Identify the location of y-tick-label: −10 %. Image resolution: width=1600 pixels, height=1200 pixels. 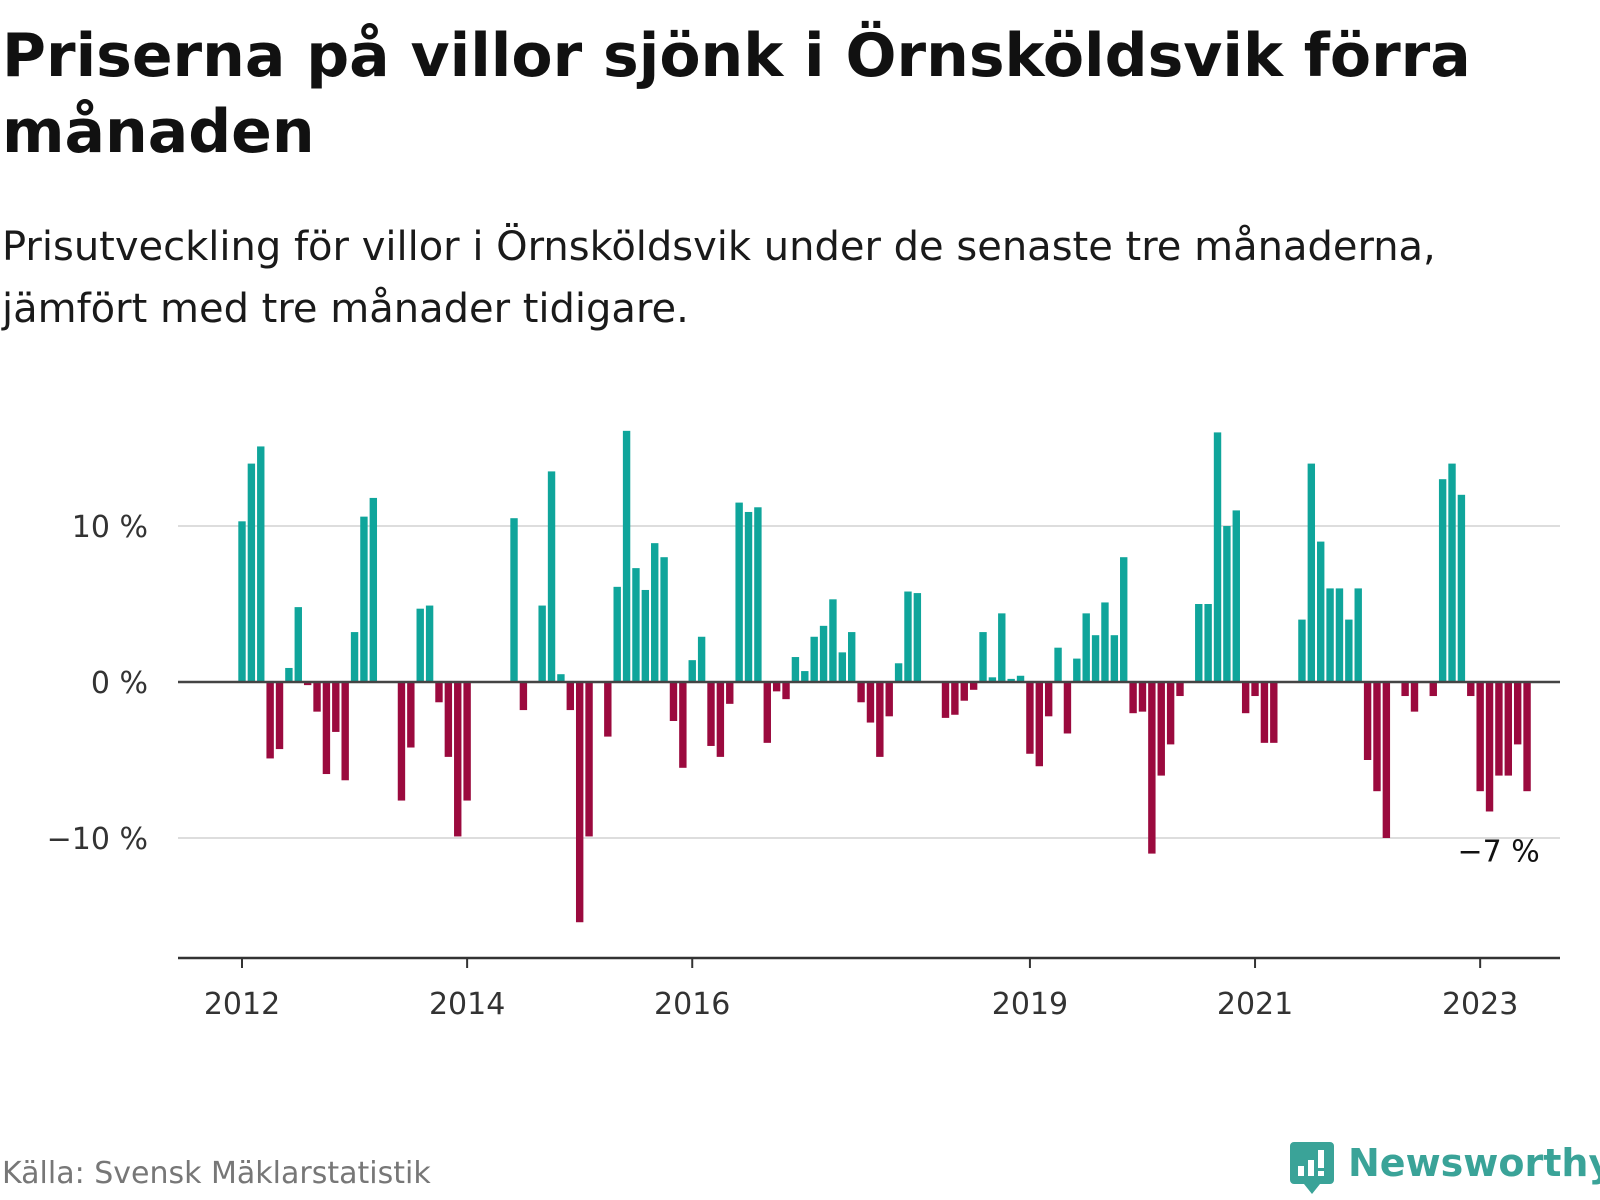
(97, 839).